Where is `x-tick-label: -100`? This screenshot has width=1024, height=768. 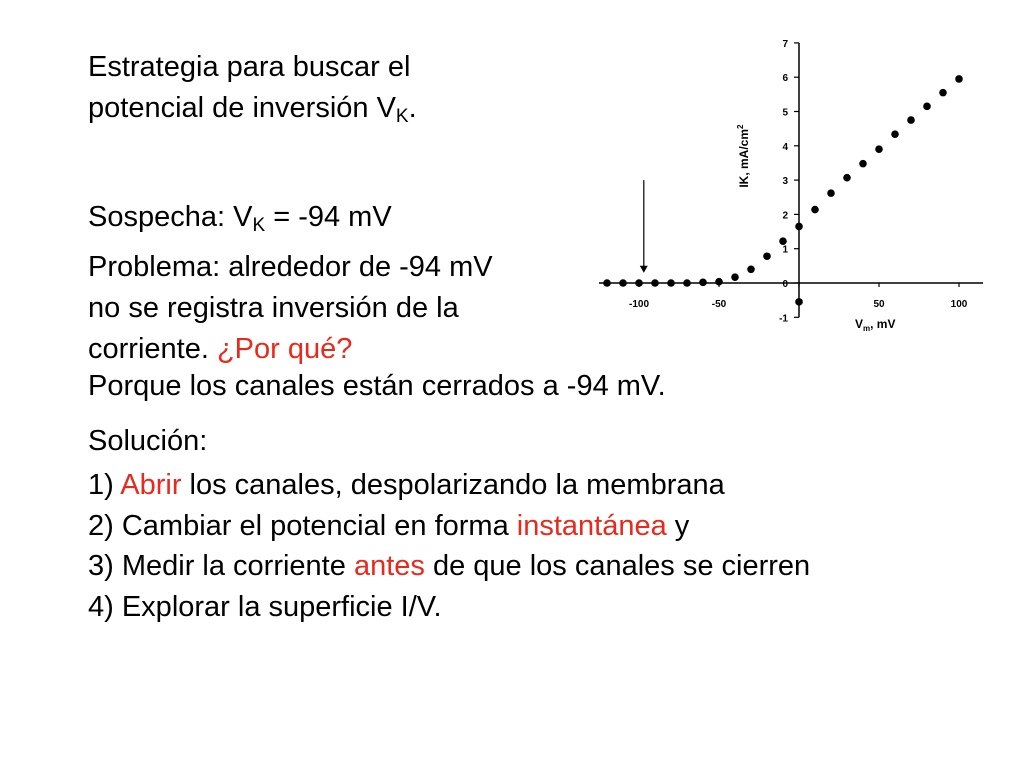
x-tick-label: -100 is located at coordinates (639, 304).